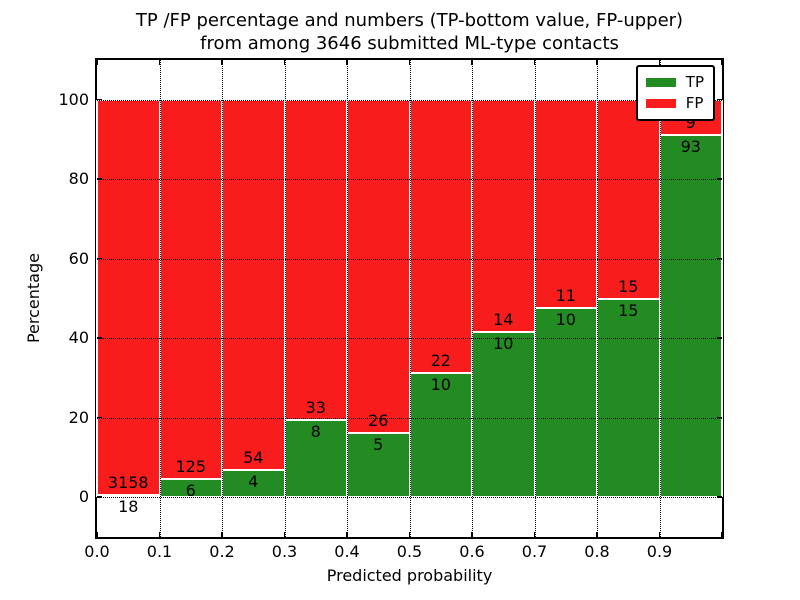 The image size is (800, 600). Describe the element at coordinates (222, 298) in the screenshot. I see `gridline-v-0.2` at that location.